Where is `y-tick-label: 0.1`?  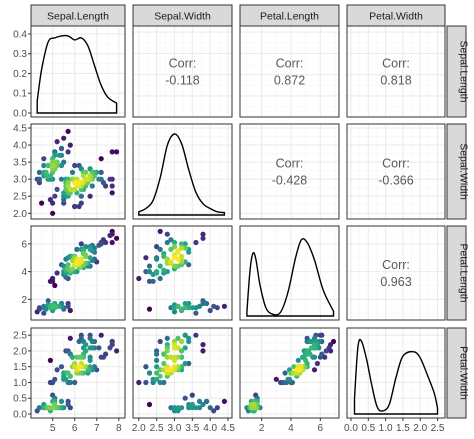 y-tick-label: 0.1 is located at coordinates (20, 94).